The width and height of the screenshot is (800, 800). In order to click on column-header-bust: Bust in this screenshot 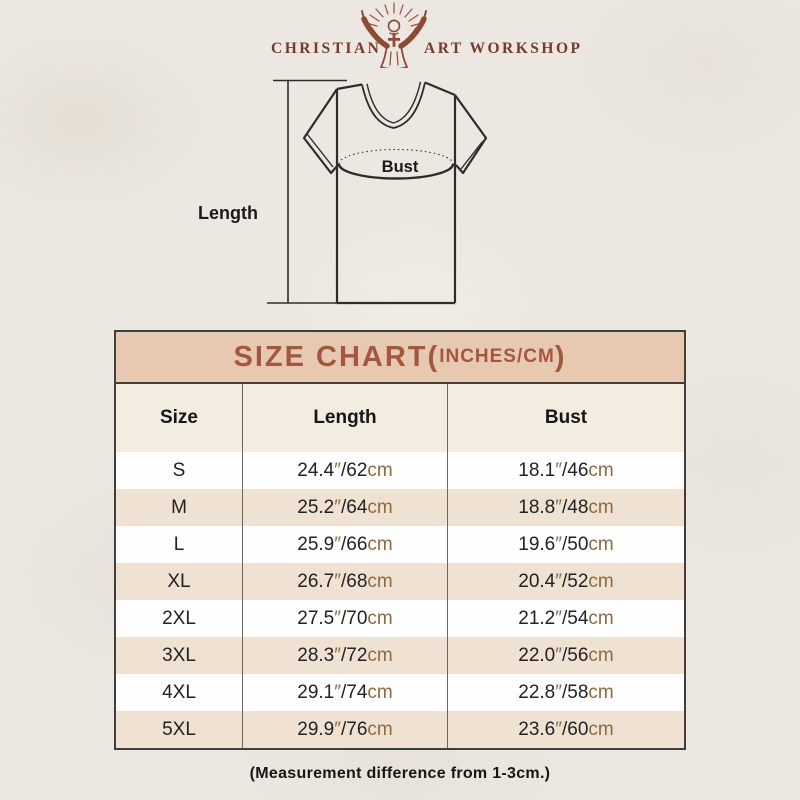, I will do `click(566, 417)`.